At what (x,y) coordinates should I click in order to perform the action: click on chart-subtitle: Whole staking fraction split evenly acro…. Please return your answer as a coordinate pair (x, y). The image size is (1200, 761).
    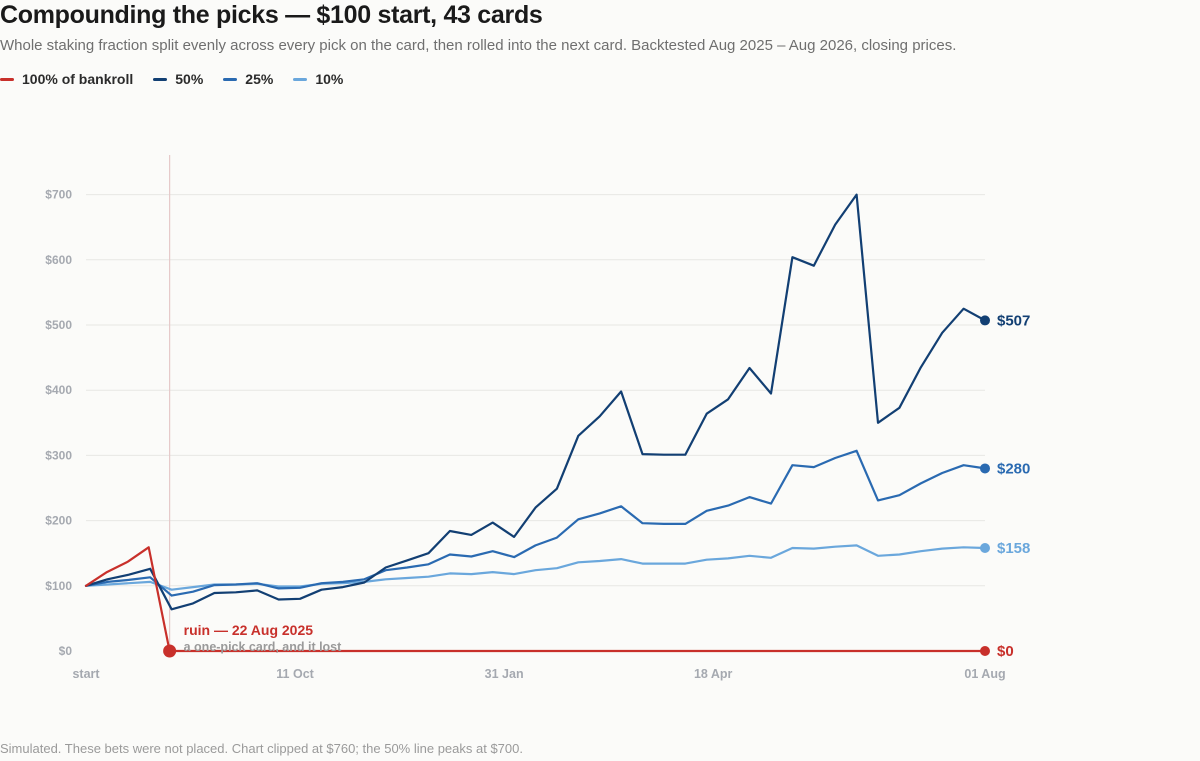
    Looking at the image, I should click on (478, 45).